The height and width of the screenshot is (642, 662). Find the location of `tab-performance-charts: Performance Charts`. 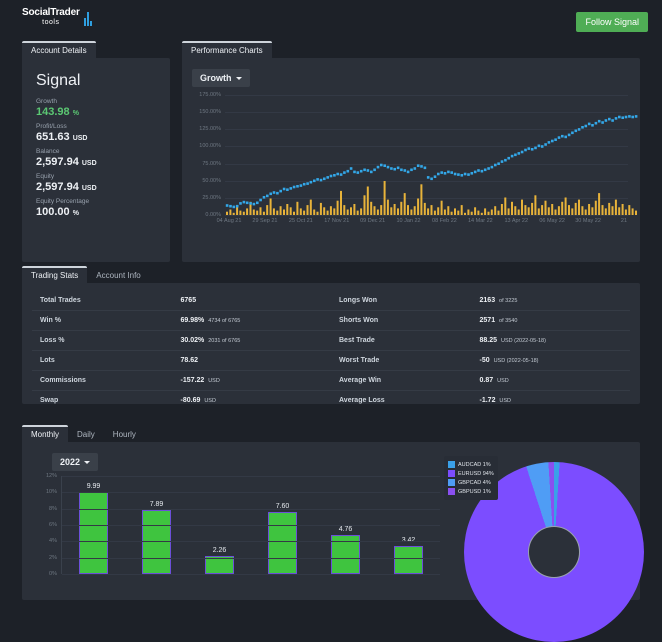

tab-performance-charts: Performance Charts is located at coordinates (227, 50).